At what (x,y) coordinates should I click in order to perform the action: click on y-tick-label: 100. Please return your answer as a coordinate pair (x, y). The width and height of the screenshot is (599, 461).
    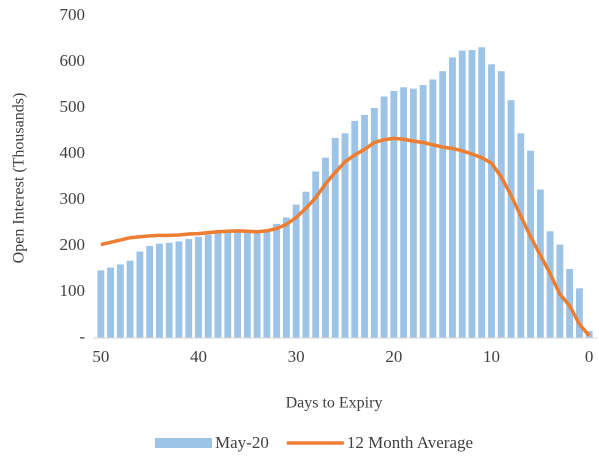
    Looking at the image, I should click on (73, 290).